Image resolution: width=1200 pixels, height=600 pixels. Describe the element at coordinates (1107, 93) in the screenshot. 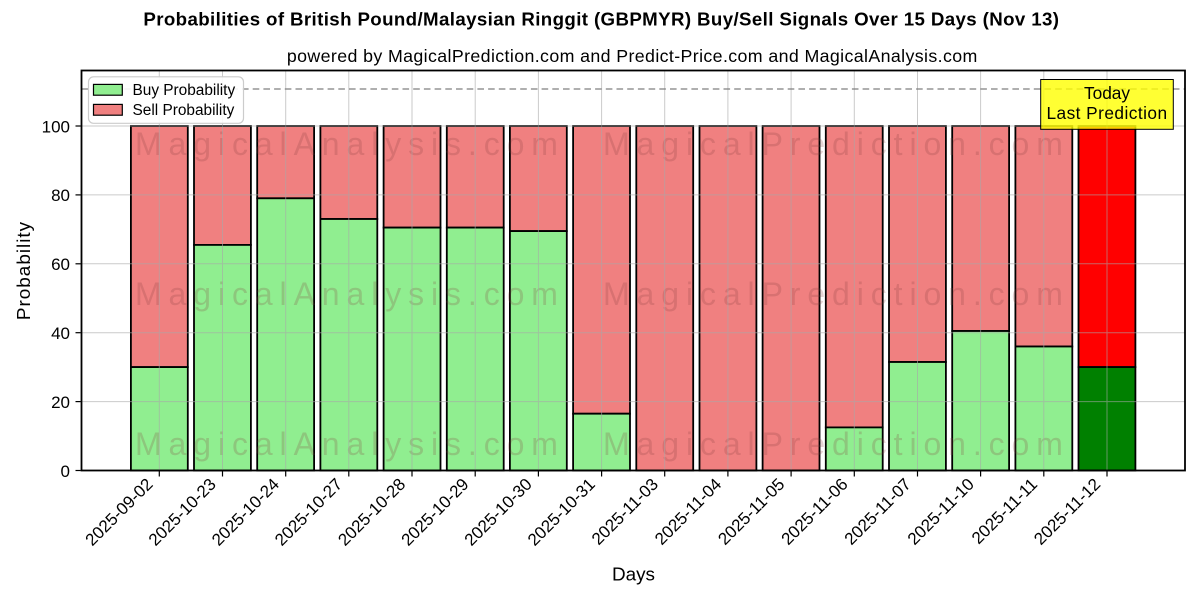

I see `svg-text: Today` at that location.